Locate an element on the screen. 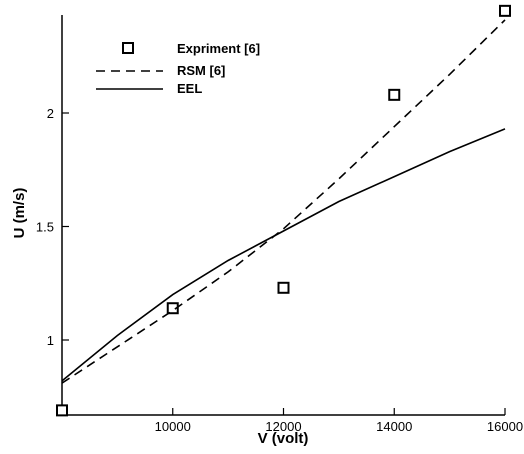 This screenshot has height=454, width=524. legend-item-eel: EEL is located at coordinates (149, 88).